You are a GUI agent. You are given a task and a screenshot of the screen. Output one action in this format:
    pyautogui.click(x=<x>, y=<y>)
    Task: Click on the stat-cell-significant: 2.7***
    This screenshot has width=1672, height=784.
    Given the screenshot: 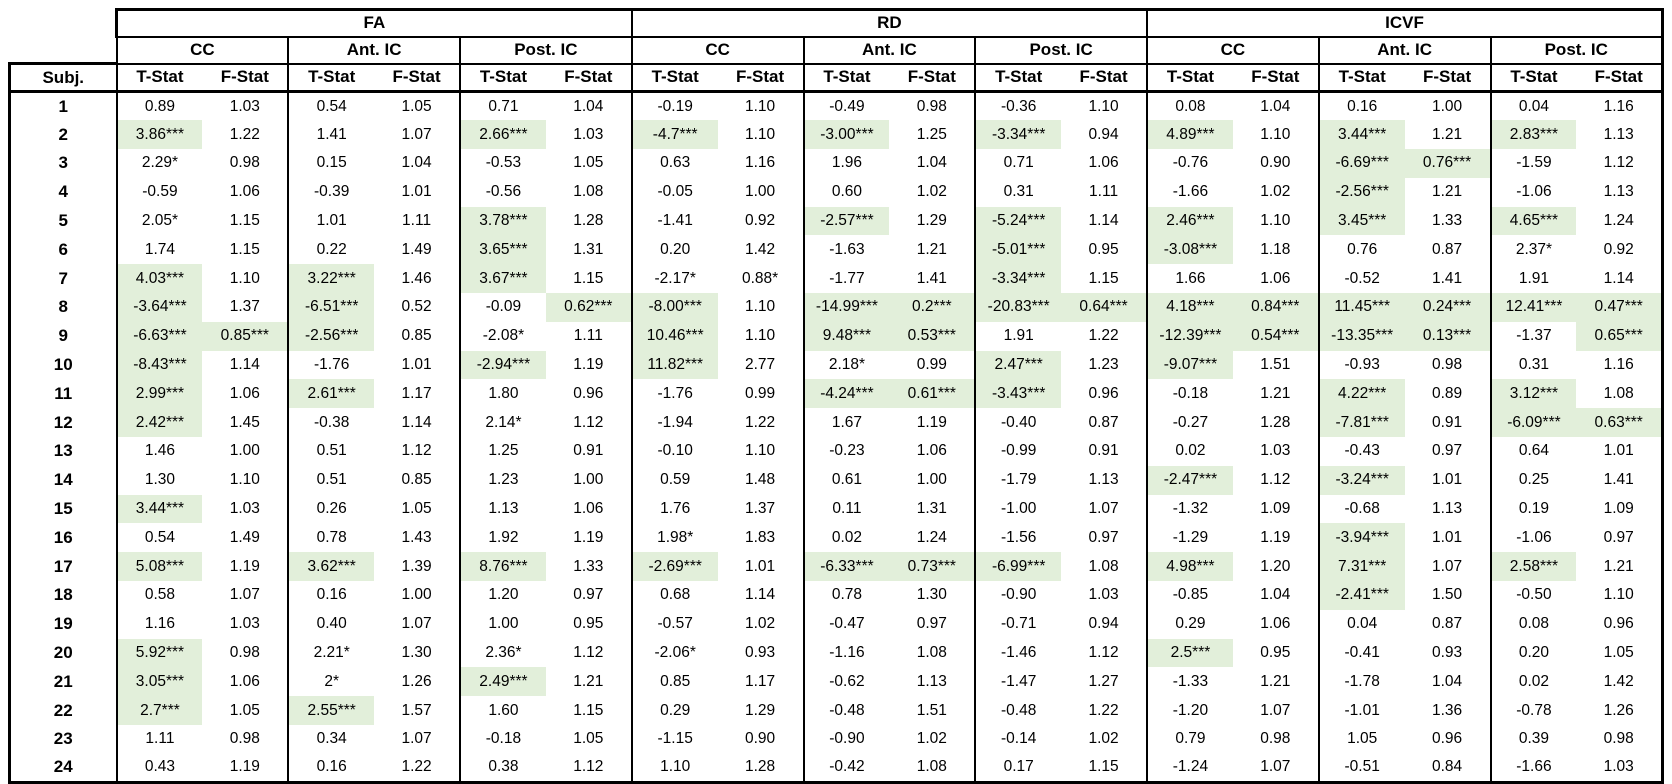 What is the action you would take?
    pyautogui.click(x=159, y=711)
    